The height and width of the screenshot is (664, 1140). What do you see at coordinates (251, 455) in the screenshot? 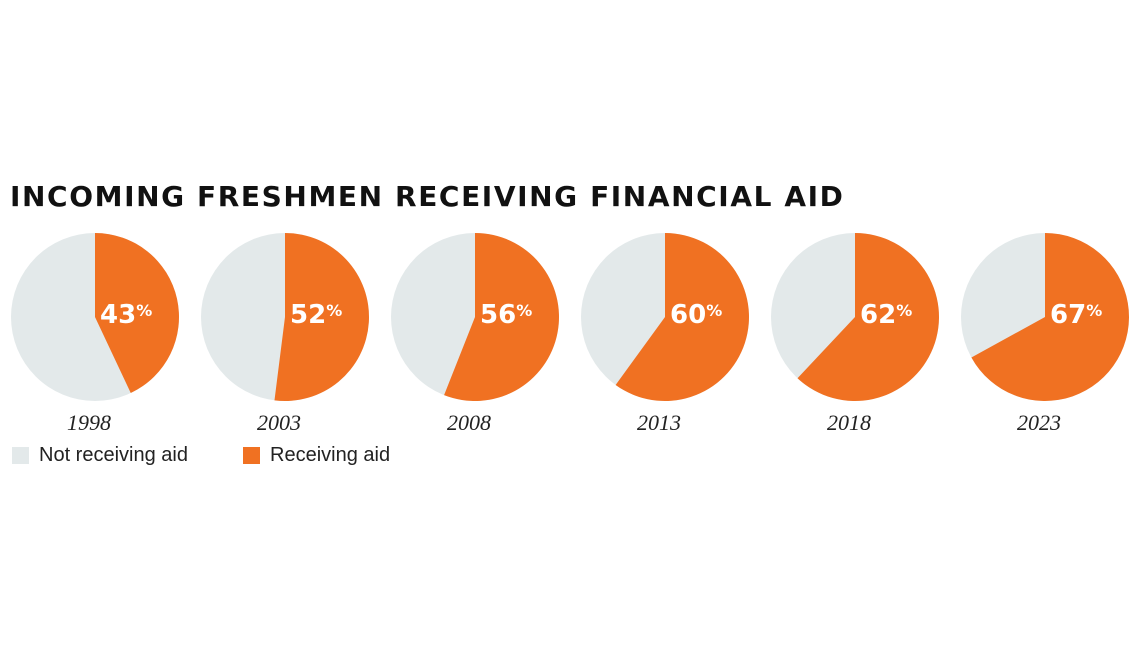
I see `legend-swatch-receiving` at bounding box center [251, 455].